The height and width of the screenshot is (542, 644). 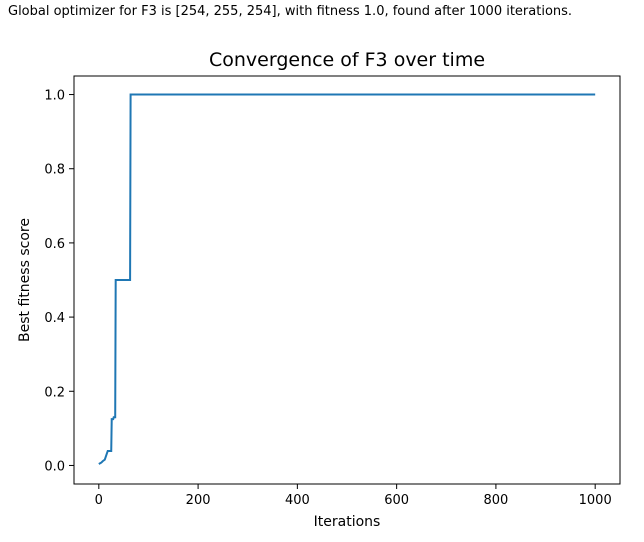 What do you see at coordinates (595, 500) in the screenshot?
I see `x-tick-label-1000: 1000` at bounding box center [595, 500].